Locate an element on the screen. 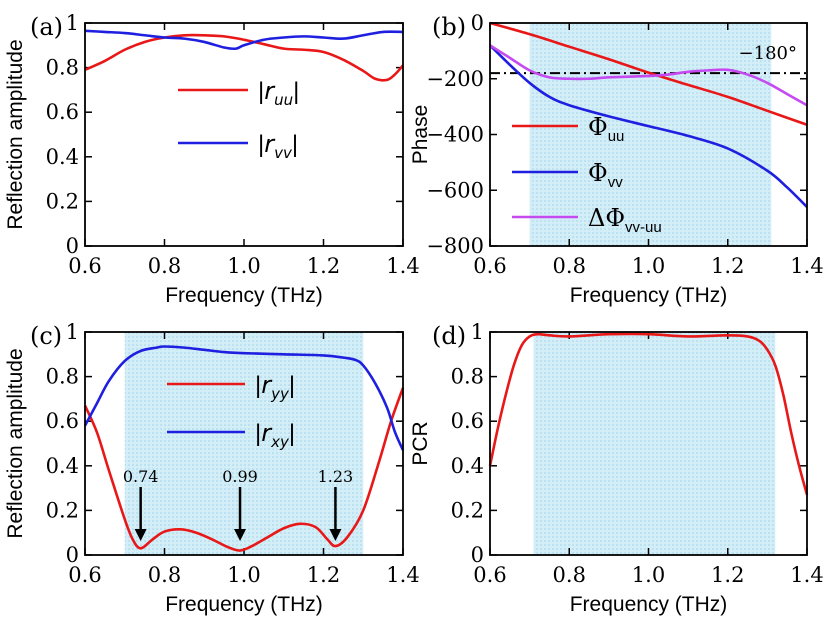 This screenshot has height=632, width=830. panel-label: (c) is located at coordinates (46, 336).